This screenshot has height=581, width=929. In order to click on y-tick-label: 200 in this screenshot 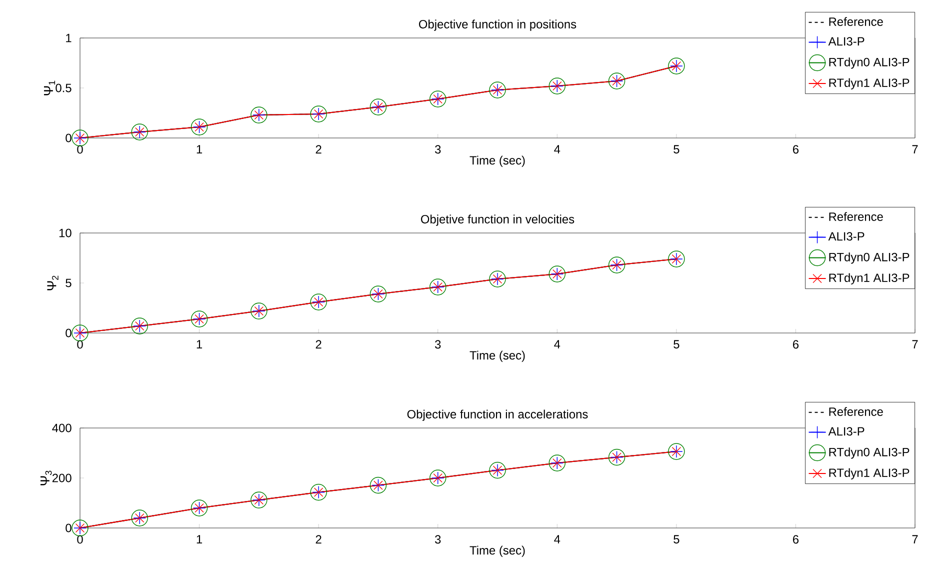, I will do `click(62, 478)`.